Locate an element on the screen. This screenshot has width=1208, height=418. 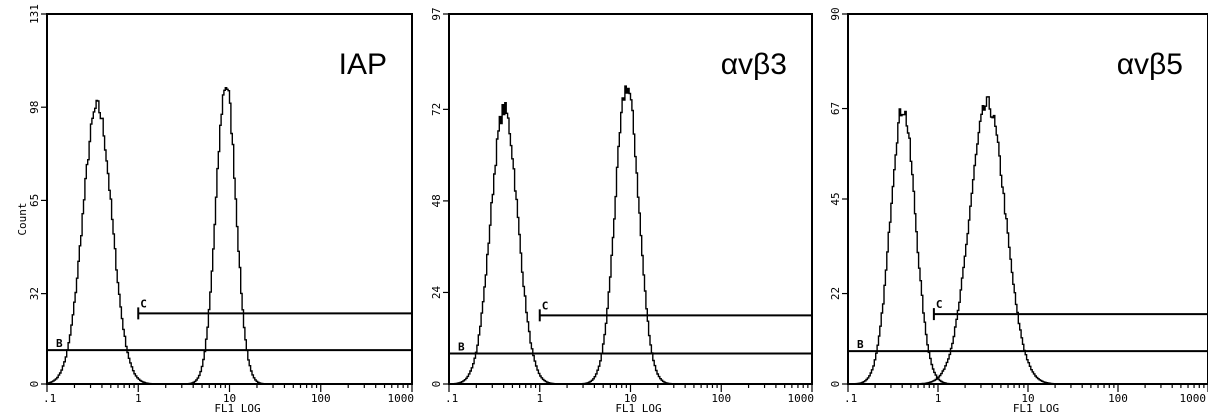
y-tick-label: 24 is located at coordinates (436, 292).